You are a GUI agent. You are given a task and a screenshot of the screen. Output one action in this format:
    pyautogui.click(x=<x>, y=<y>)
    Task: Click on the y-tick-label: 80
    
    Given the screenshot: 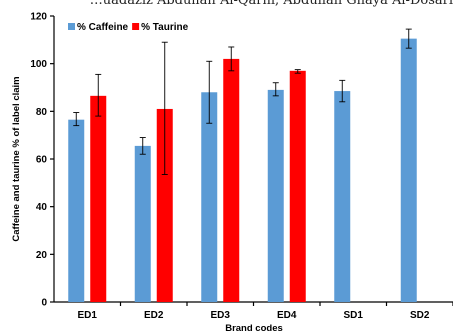 What is the action you would take?
    pyautogui.click(x=42, y=112)
    